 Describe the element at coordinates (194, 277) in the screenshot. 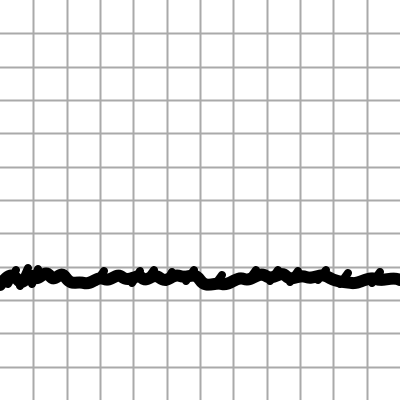

I see `scribble-stroke-detail` at that location.